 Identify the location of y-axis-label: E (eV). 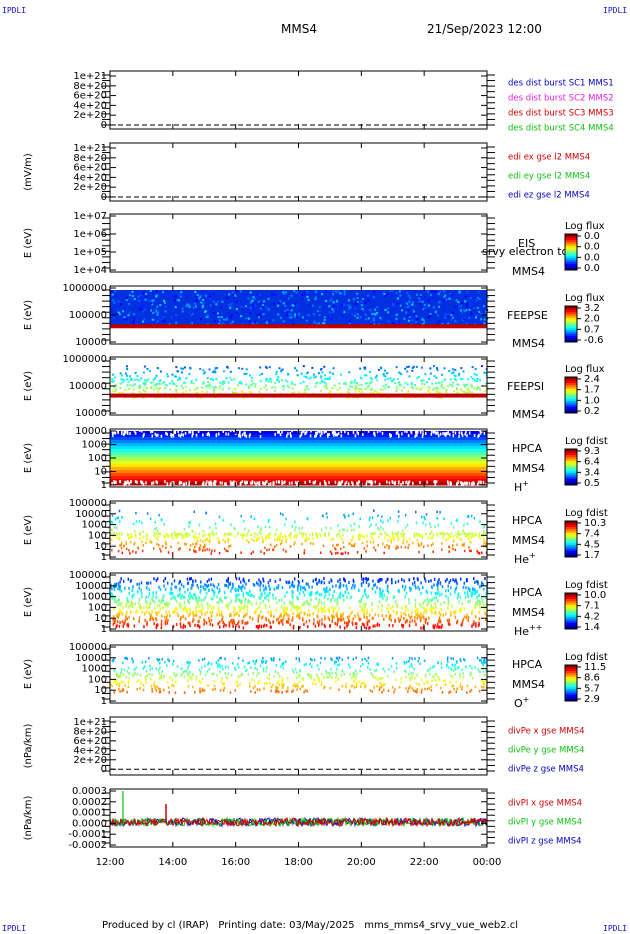
(28, 243).